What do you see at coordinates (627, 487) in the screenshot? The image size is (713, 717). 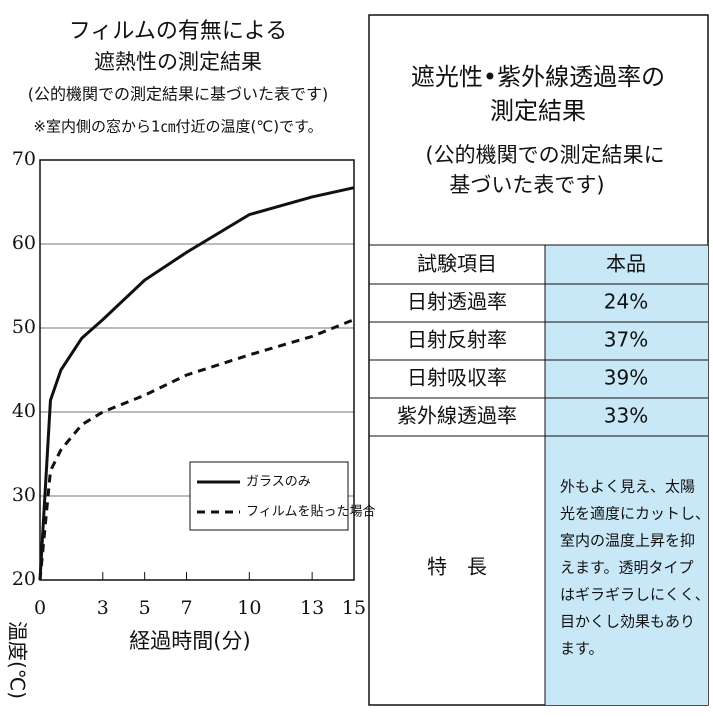 I see `feature-line: 外もよく見え、太陽` at bounding box center [627, 487].